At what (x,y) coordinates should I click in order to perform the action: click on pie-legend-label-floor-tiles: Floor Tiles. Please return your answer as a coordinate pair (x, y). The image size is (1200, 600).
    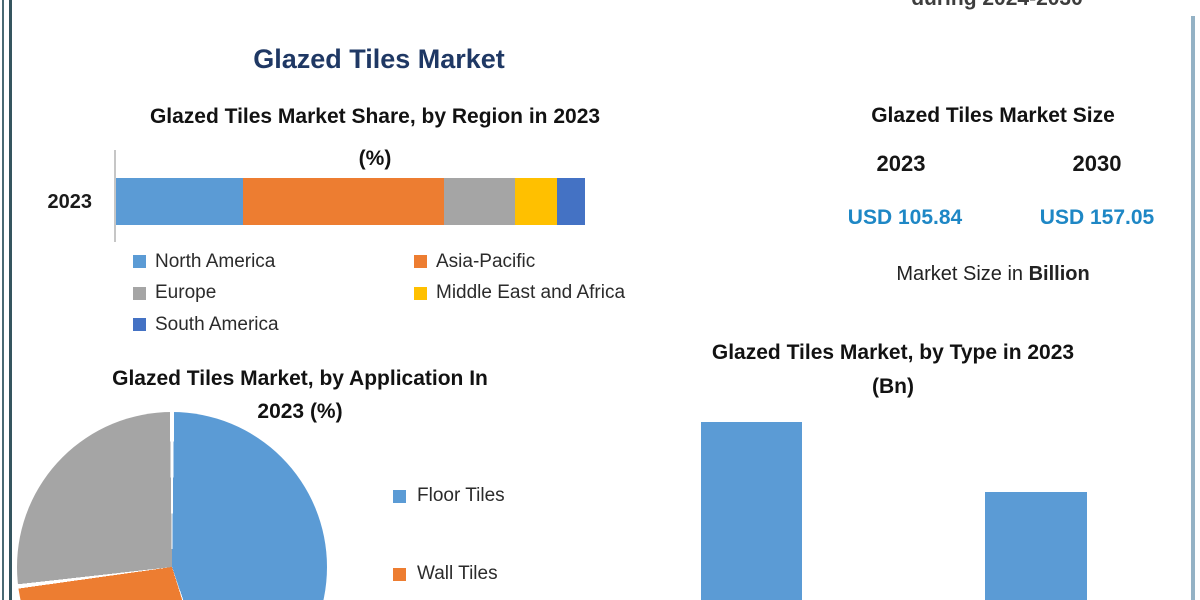
    Looking at the image, I should click on (461, 495).